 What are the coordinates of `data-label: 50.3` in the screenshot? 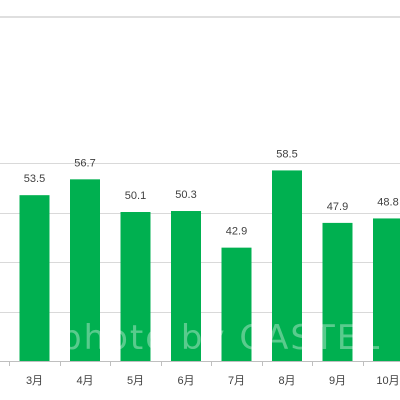 It's located at (185, 195).